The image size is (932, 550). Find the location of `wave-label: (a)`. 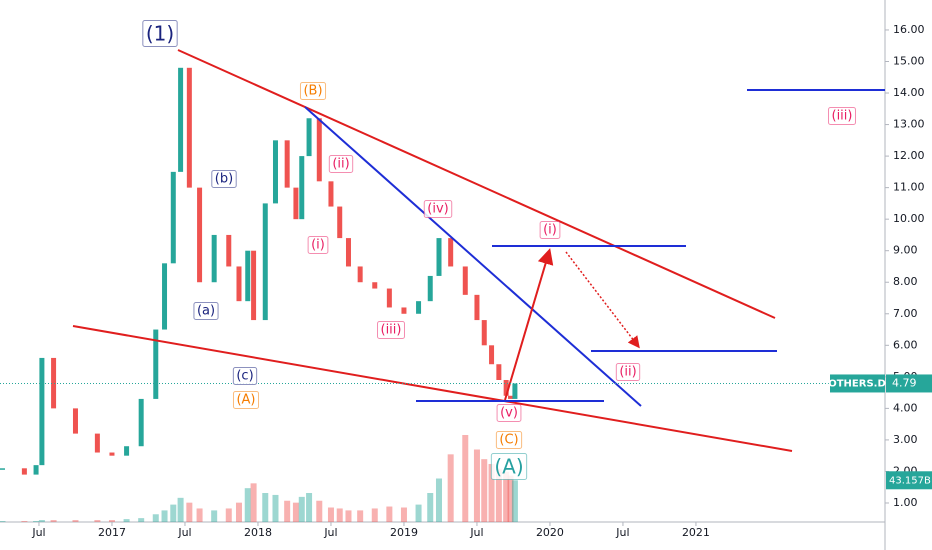

wave-label: (a) is located at coordinates (206, 311).